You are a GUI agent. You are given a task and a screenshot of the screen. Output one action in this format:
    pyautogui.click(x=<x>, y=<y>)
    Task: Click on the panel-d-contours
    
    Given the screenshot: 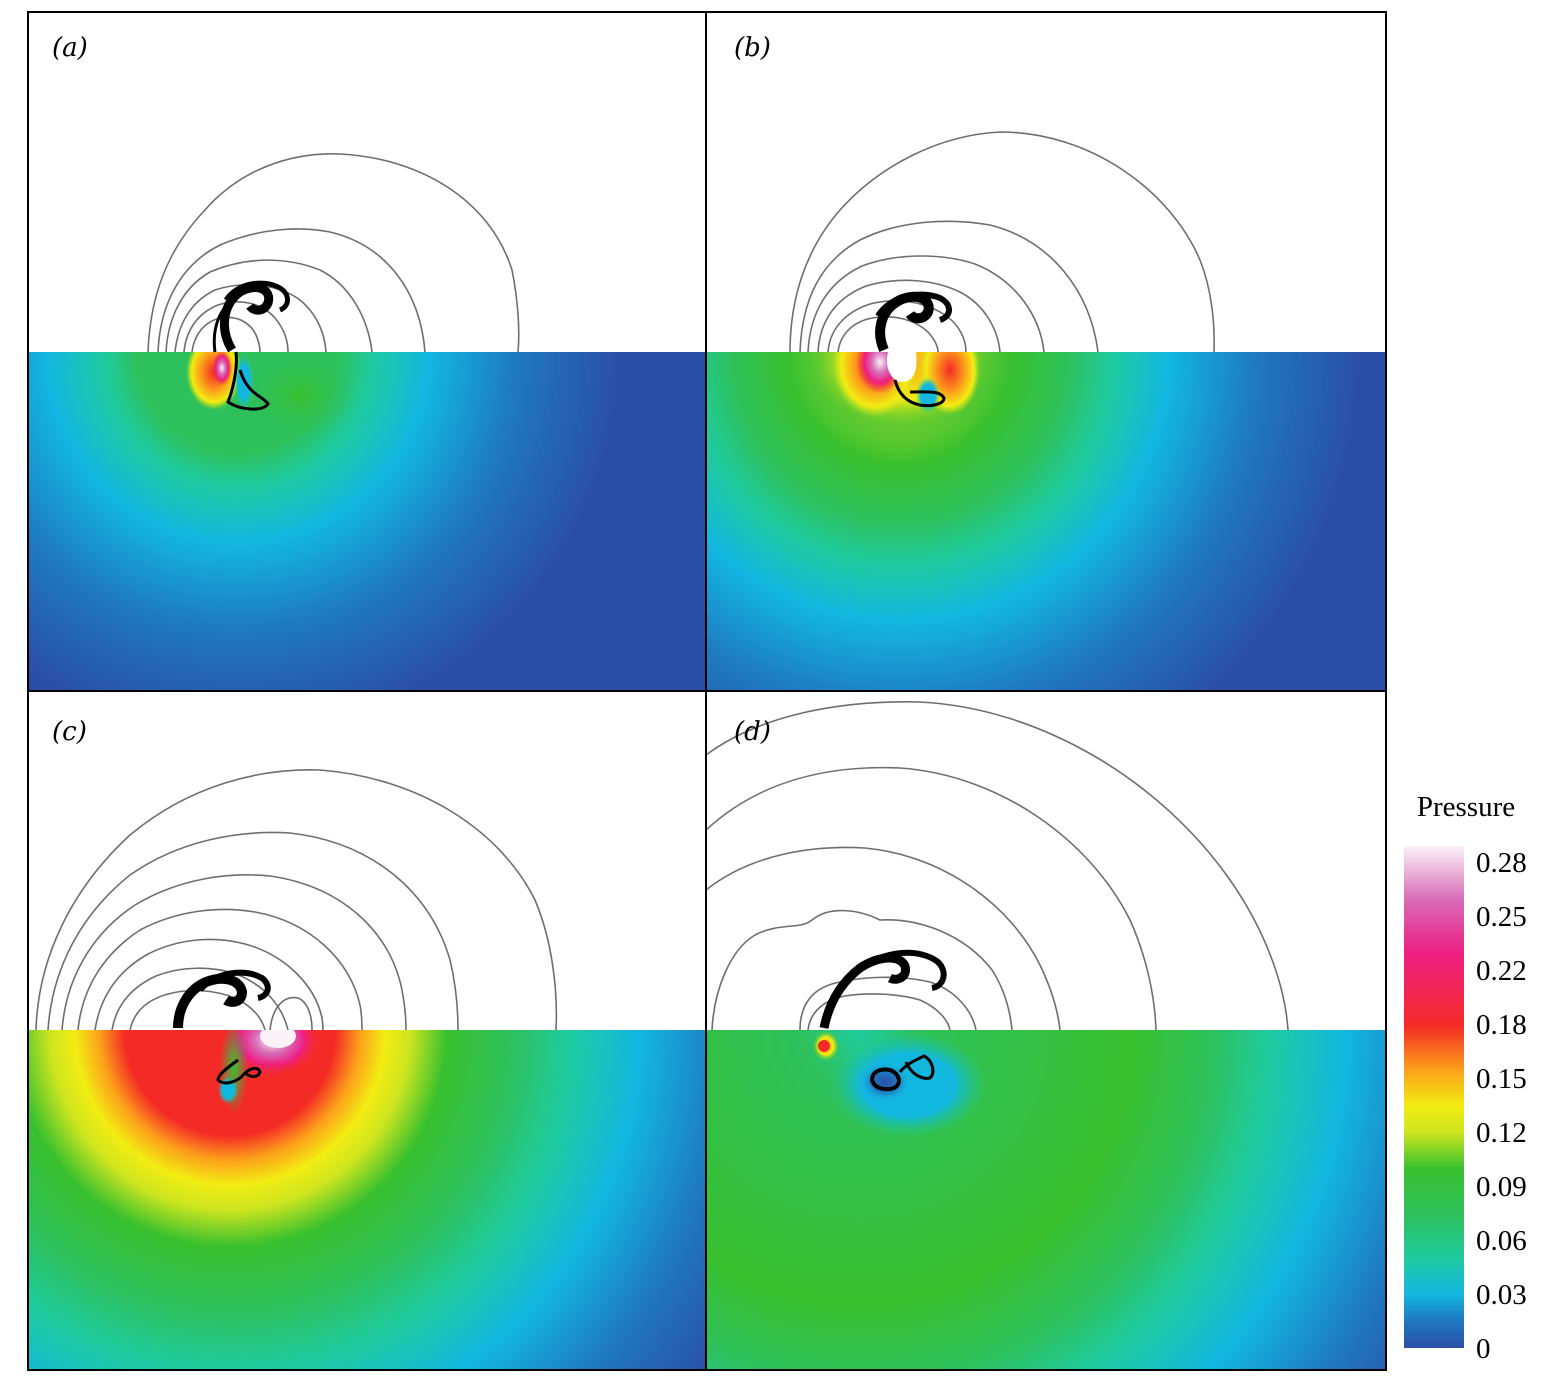 What is the action you would take?
    pyautogui.click(x=997, y=865)
    